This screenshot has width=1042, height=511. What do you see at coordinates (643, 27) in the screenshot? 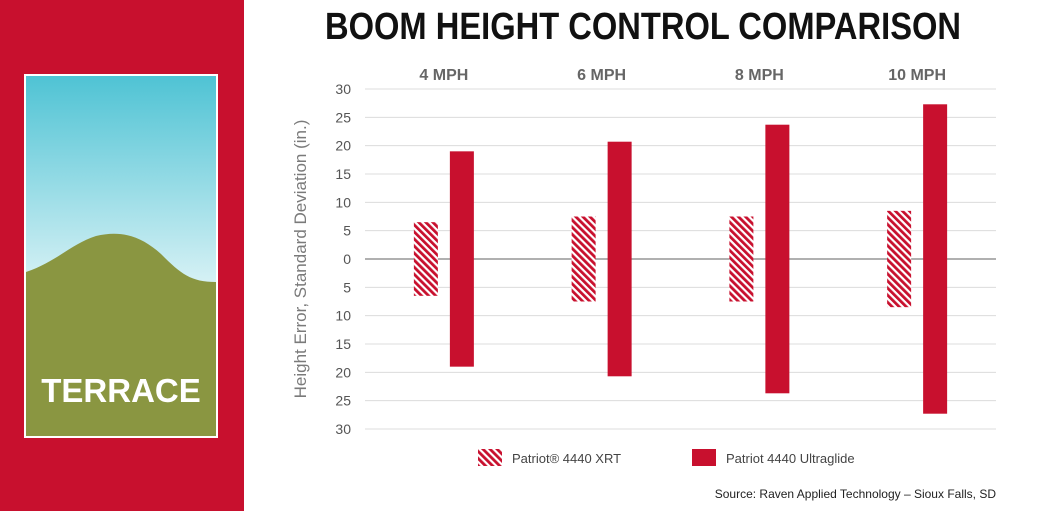
I see `chart-title: BOOM HEIGHT CONTROL COMPARISON` at bounding box center [643, 27].